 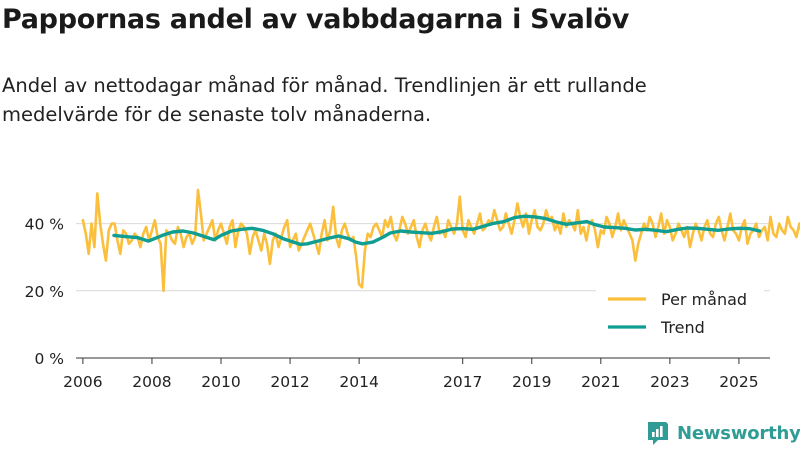 I want to click on x-tick-label: 2012, so click(x=289, y=382).